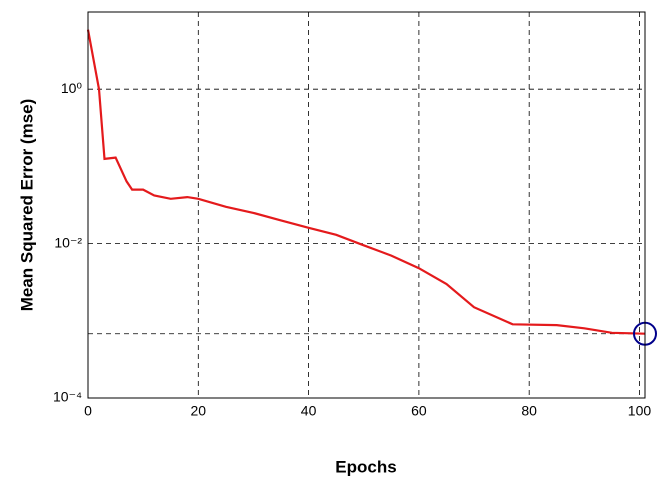  What do you see at coordinates (640, 411) in the screenshot?
I see `x-tick-label: 100` at bounding box center [640, 411].